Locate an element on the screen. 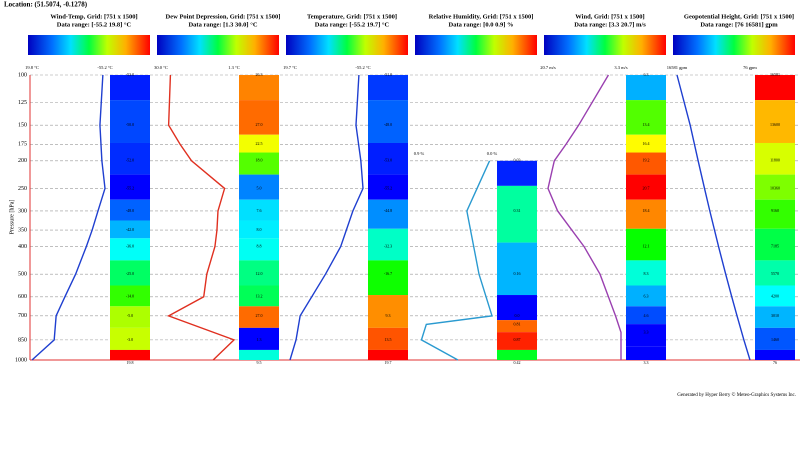 The width and height of the screenshot is (800, 455). column-value-label: -48.0 is located at coordinates (388, 124).